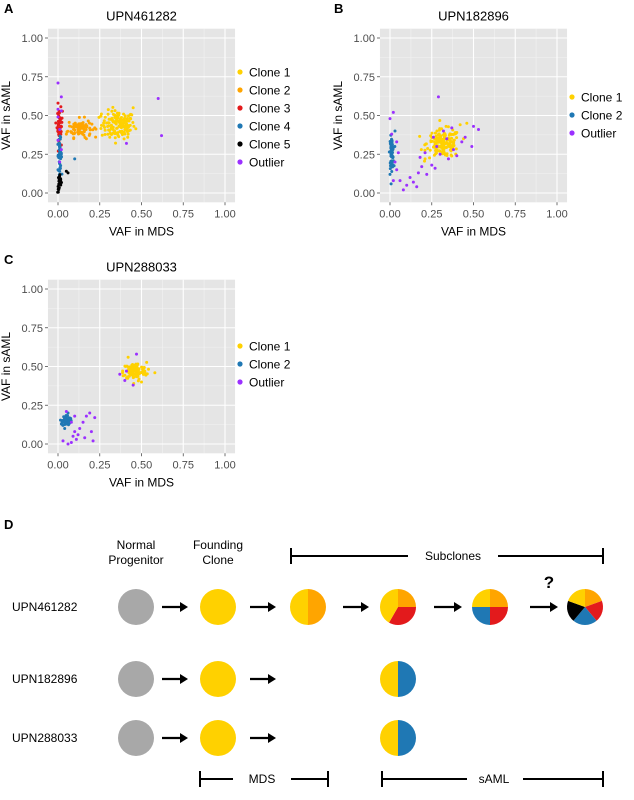 The image size is (634, 800). What do you see at coordinates (360, 672) in the screenshot?
I see `arrows` at bounding box center [360, 672].